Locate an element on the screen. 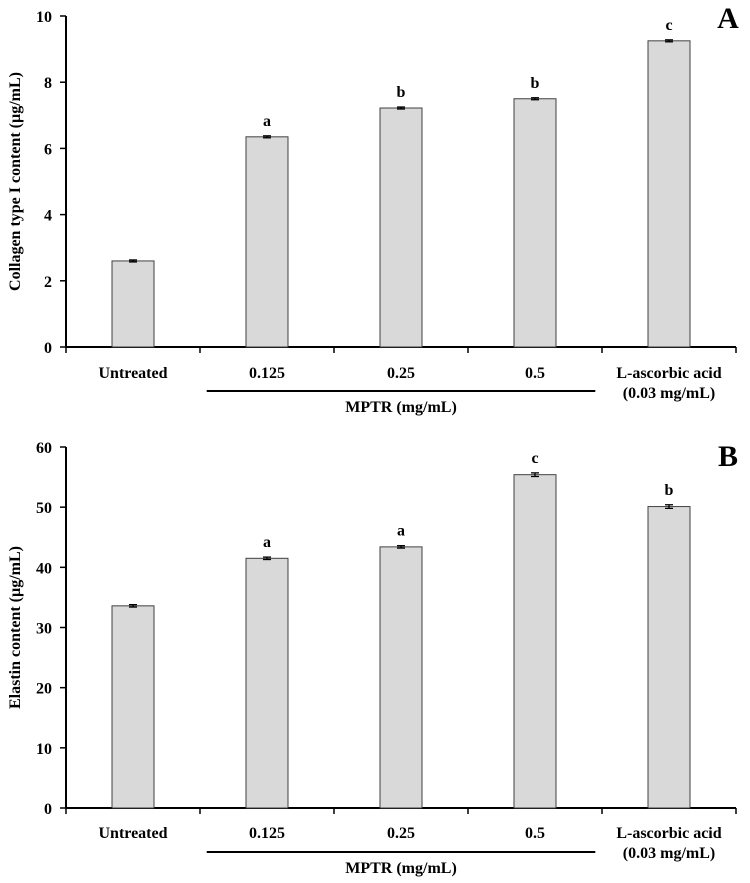 The width and height of the screenshot is (750, 883). y-tick-label: 30 is located at coordinates (44, 629).